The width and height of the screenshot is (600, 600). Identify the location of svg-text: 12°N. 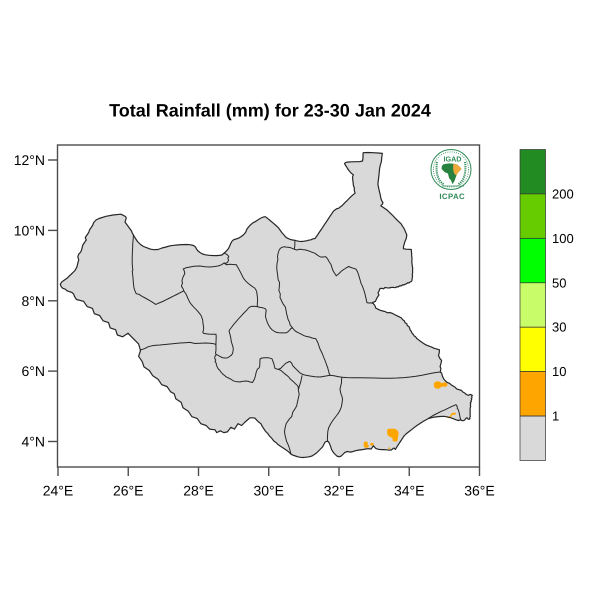
(29, 160).